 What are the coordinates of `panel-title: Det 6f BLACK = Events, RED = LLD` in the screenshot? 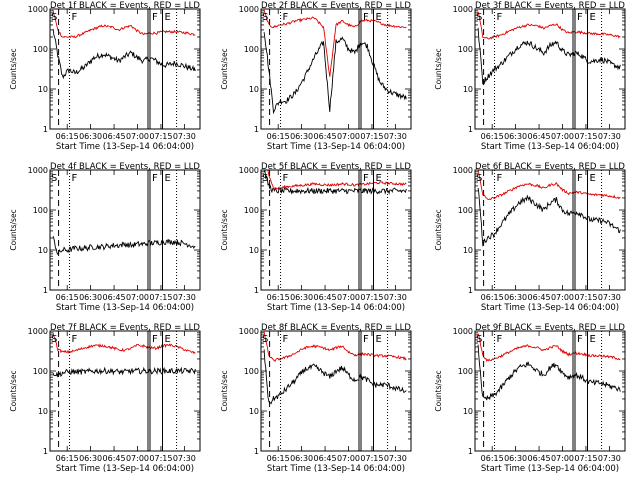 It's located at (550, 167).